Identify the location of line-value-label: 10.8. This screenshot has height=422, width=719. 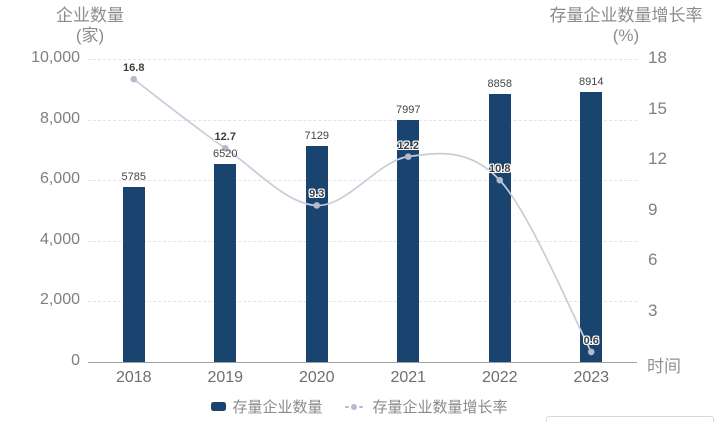
(500, 169).